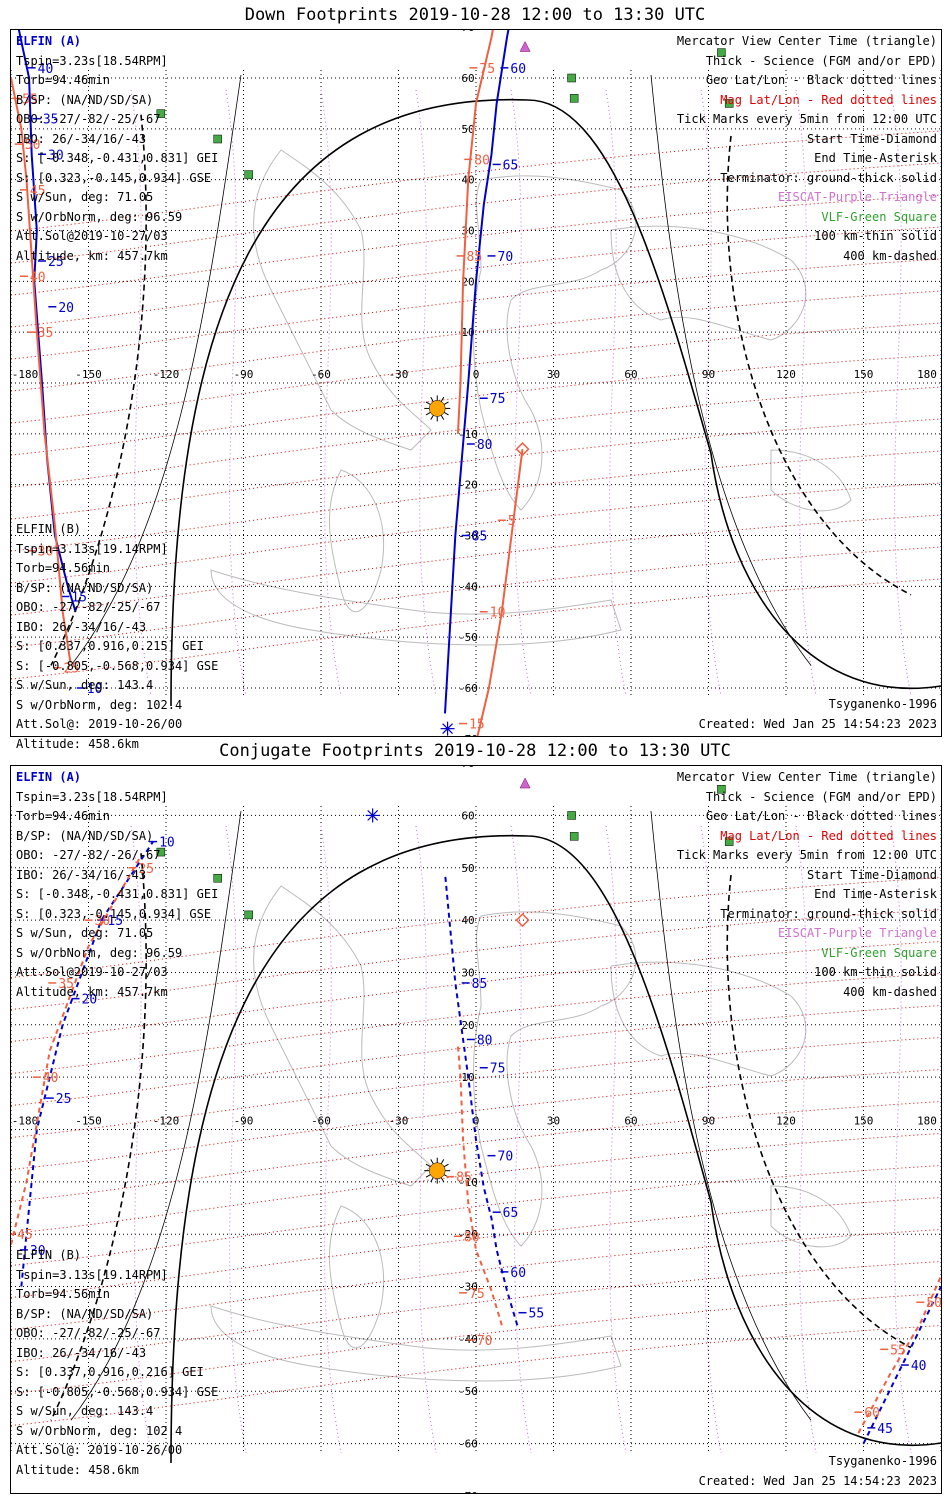  I want to click on lon-tick-label: -60, so click(321, 374).